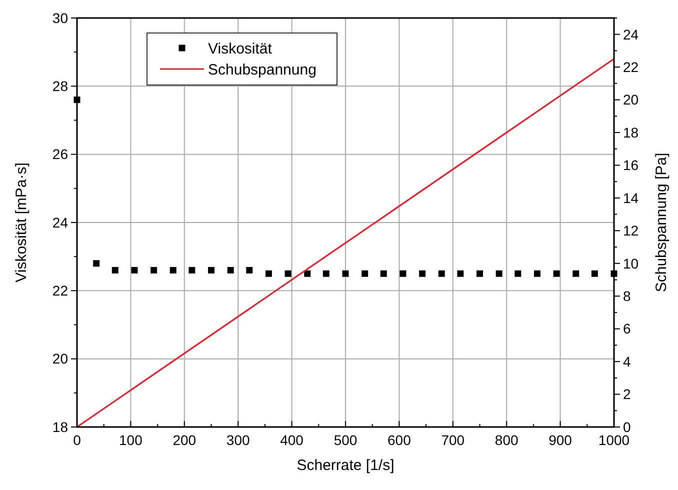 This screenshot has width=678, height=490. What do you see at coordinates (240, 49) in the screenshot?
I see `legend-label: Viskosität` at bounding box center [240, 49].